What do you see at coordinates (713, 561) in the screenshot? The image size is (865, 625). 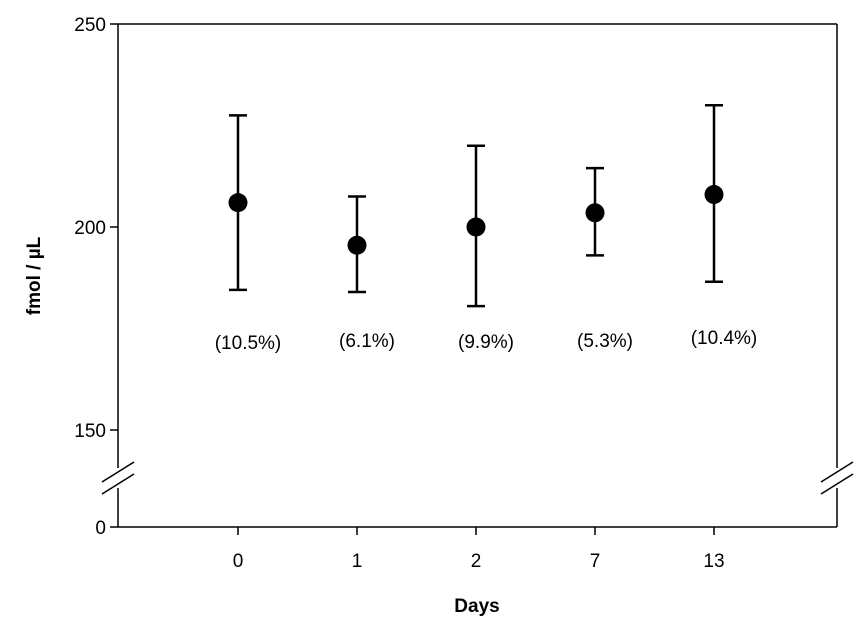 I see `x-tick-label: 13` at bounding box center [713, 561].